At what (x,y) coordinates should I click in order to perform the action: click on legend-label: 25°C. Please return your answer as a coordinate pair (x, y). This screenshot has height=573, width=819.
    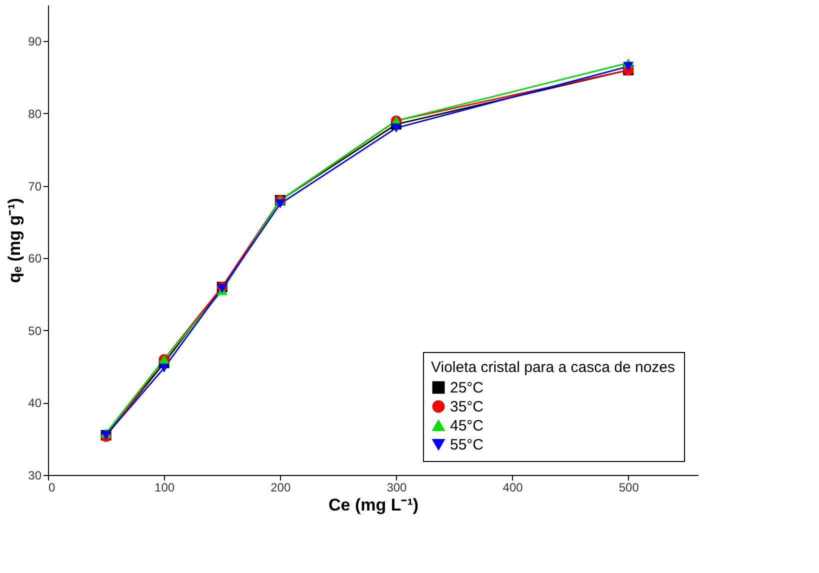
    Looking at the image, I should click on (467, 388).